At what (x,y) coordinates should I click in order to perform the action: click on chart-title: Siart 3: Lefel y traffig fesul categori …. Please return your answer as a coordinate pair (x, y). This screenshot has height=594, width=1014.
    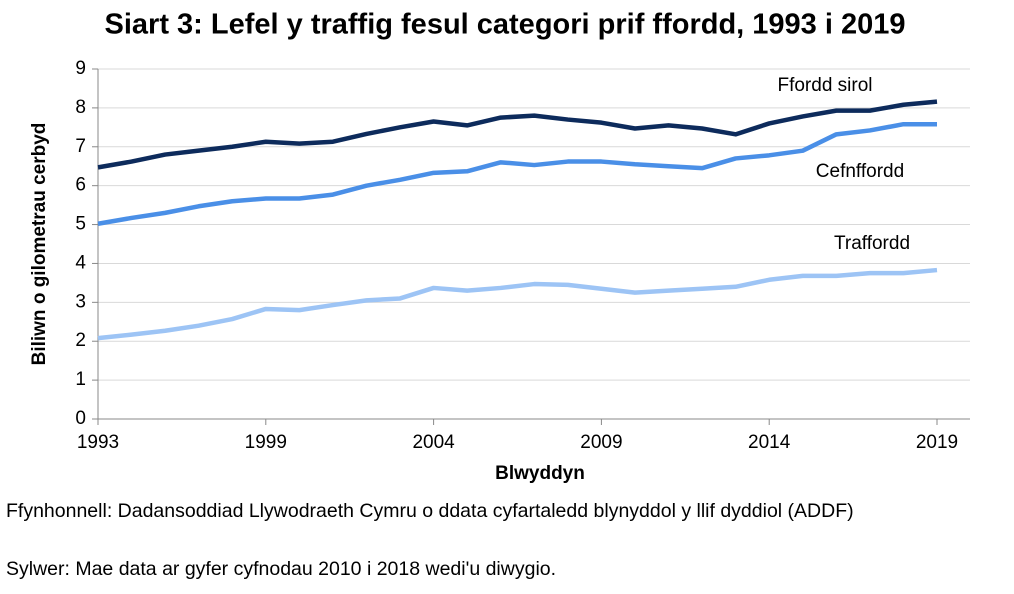
    Looking at the image, I should click on (505, 25).